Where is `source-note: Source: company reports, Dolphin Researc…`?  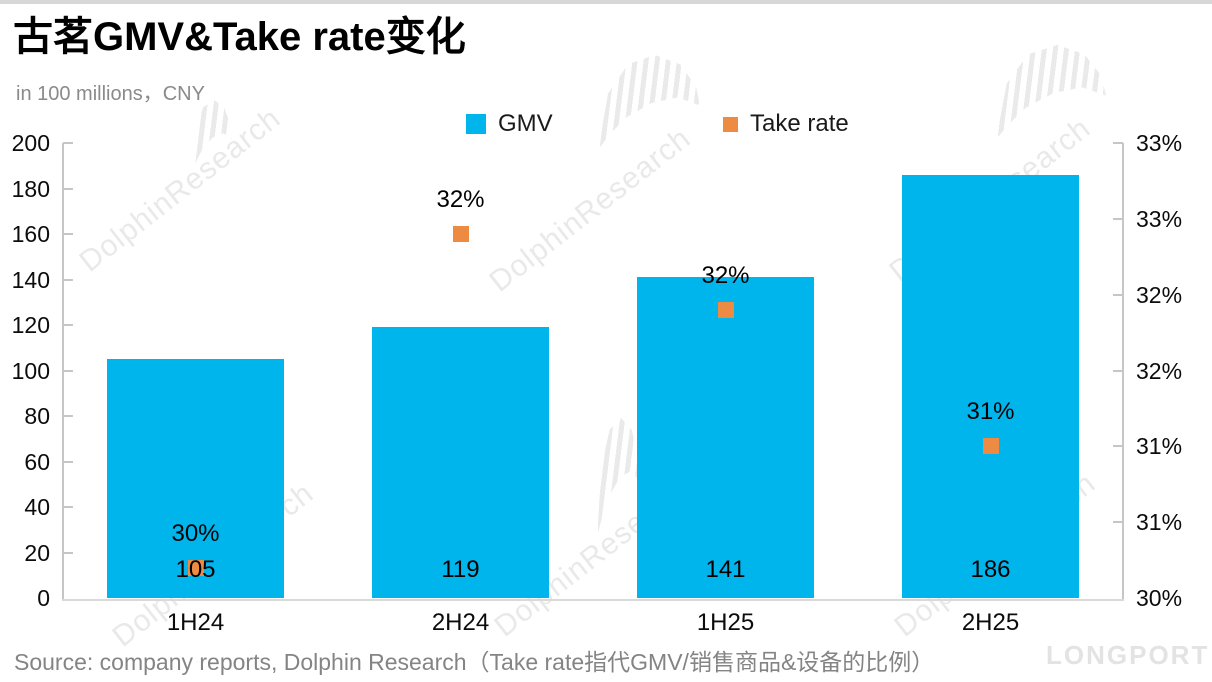
source-note: Source: company reports, Dolphin Researc… is located at coordinates (474, 662).